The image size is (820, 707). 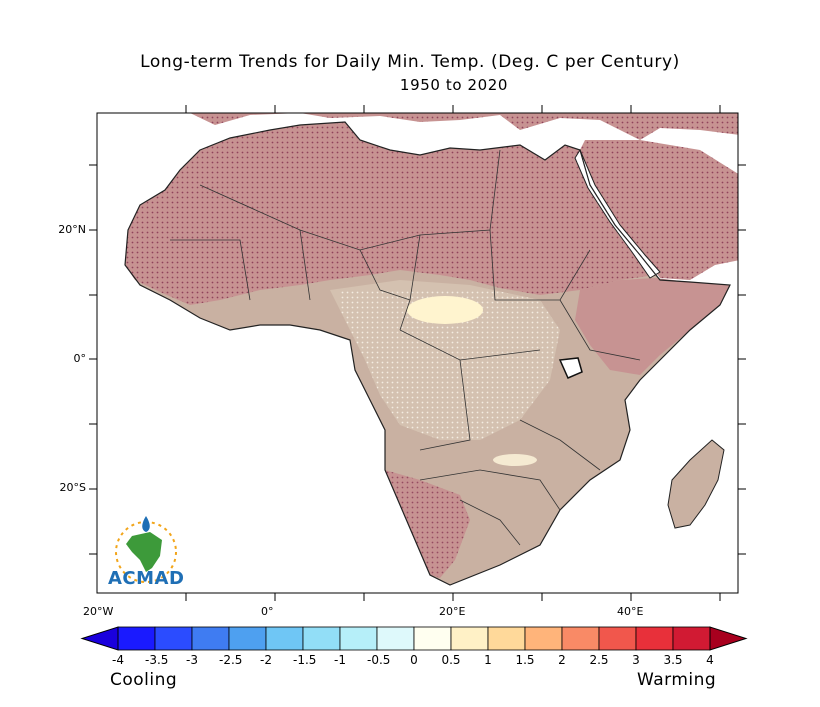 What do you see at coordinates (305, 660) in the screenshot?
I see `colorbar-tick-label: -1.5` at bounding box center [305, 660].